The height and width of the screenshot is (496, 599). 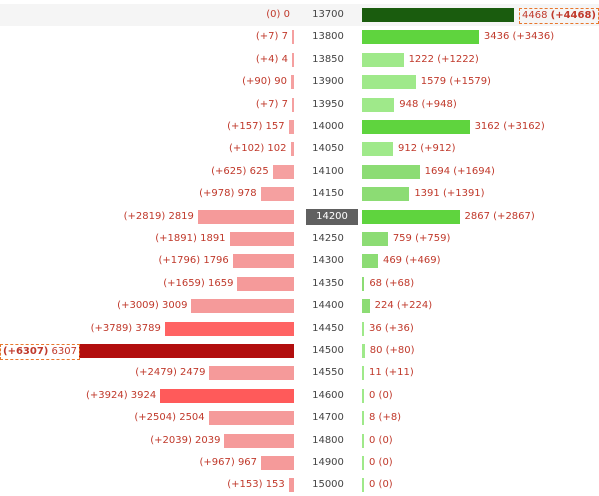 What do you see at coordinates (170, 373) in the screenshot?
I see `put-oi-label: (+2479) 2479` at bounding box center [170, 373].